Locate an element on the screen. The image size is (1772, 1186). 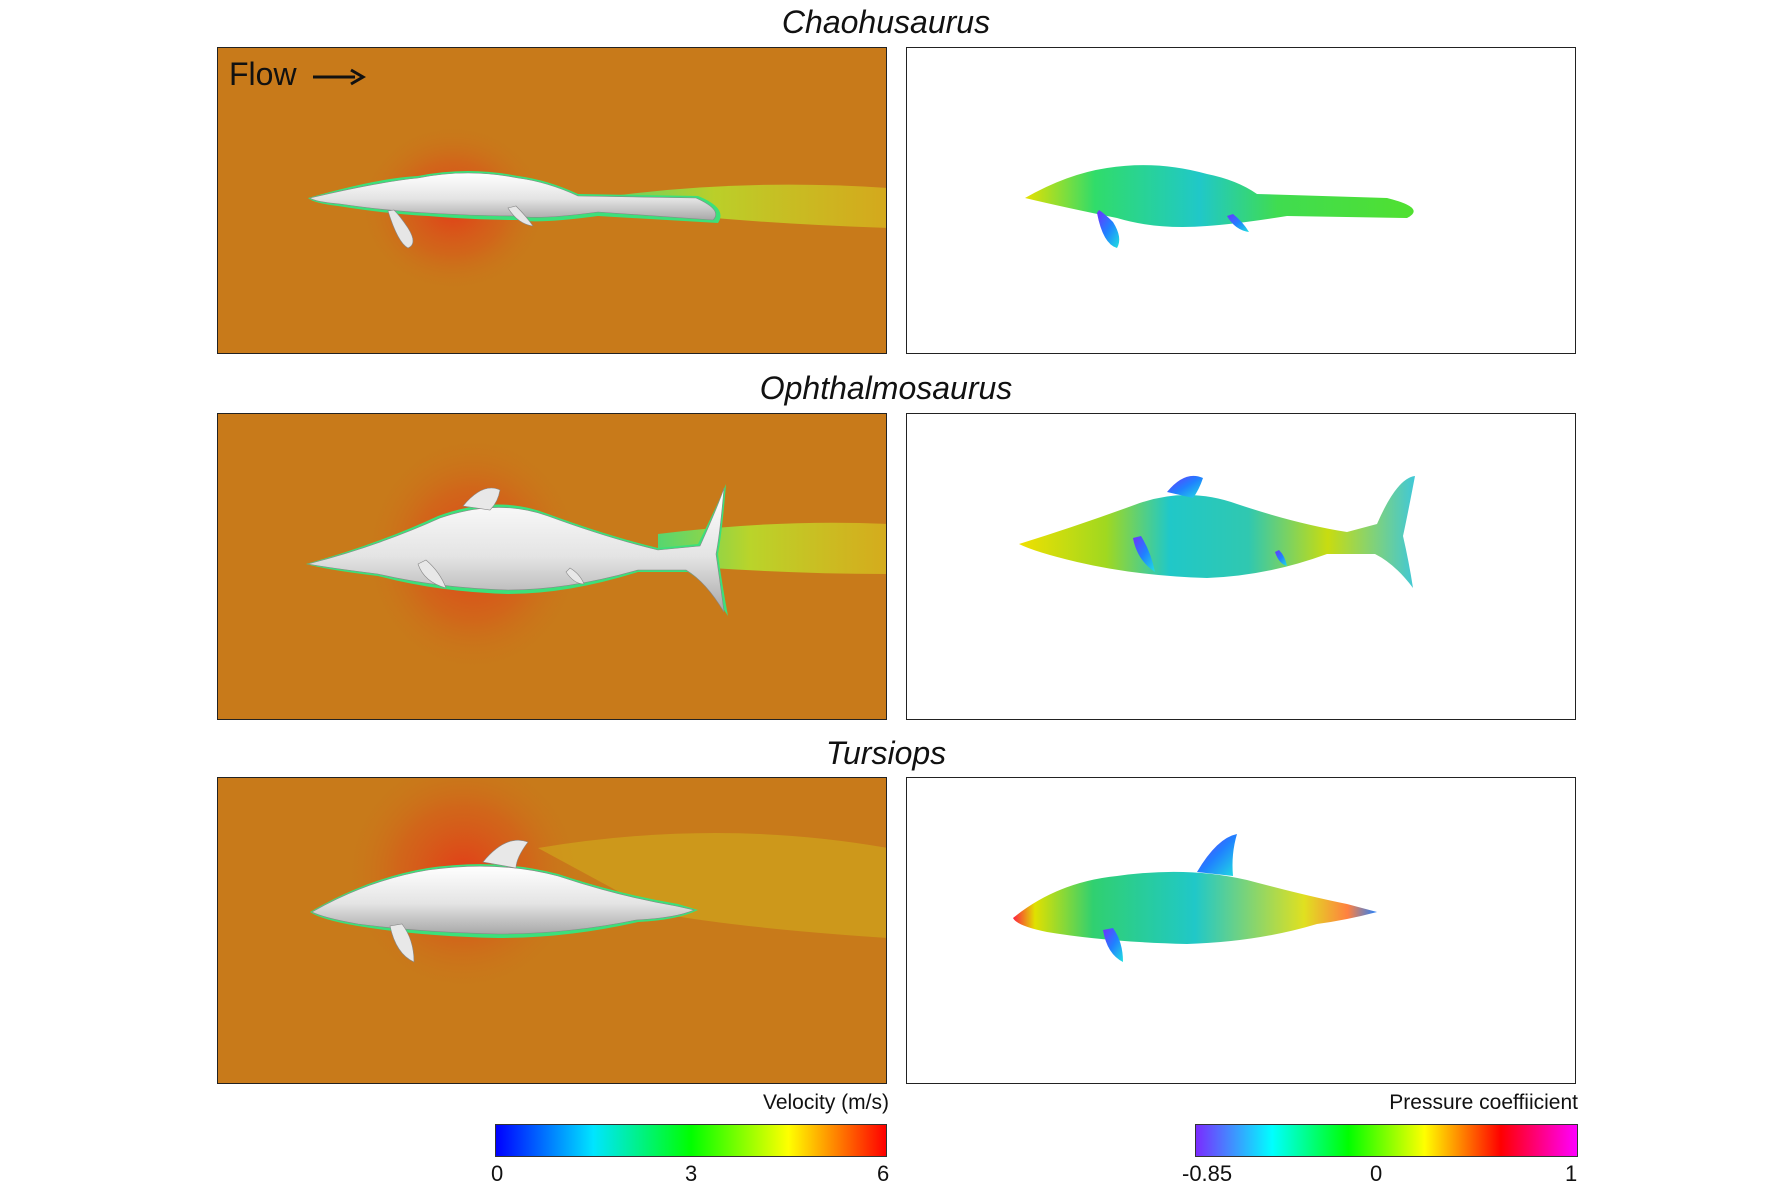
chaohusaurus-front-flipper is located at coordinates (400, 229).